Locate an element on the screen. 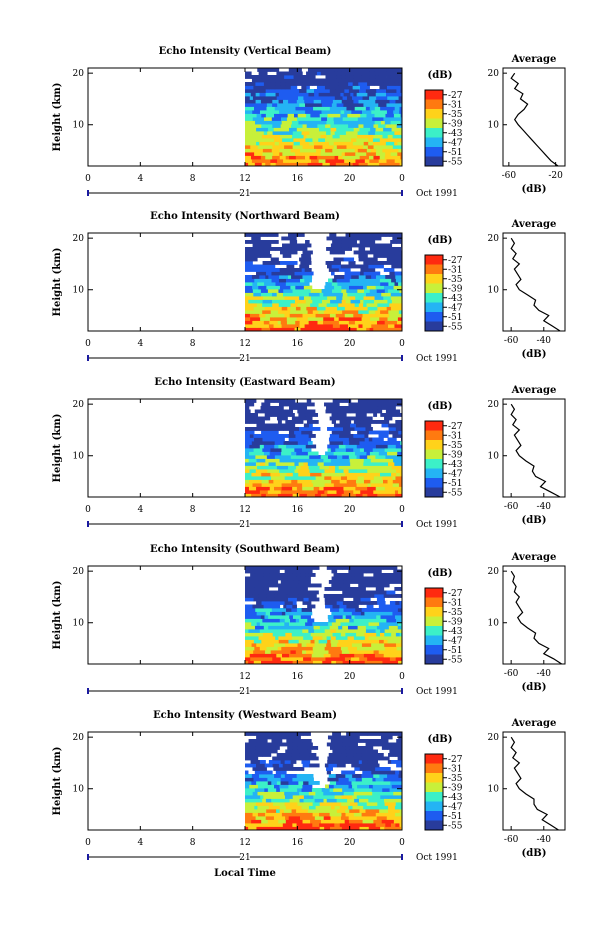 The height and width of the screenshot is (933, 616). average-frame is located at coordinates (534, 781).